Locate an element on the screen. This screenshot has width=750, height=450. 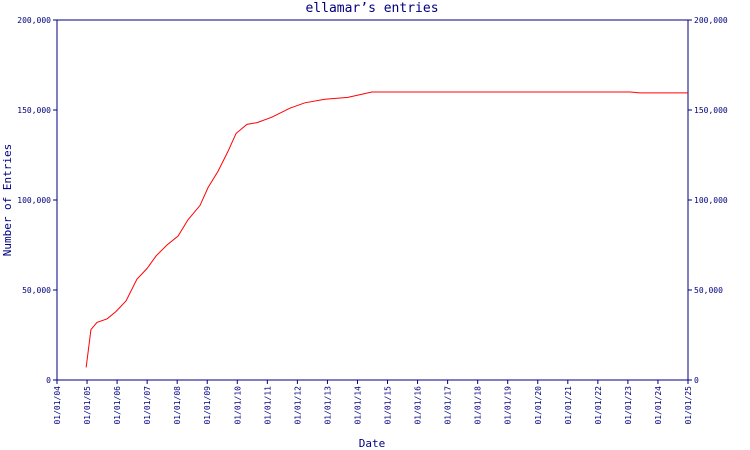
x-tick-label: 01/01/08 is located at coordinates (177, 405).